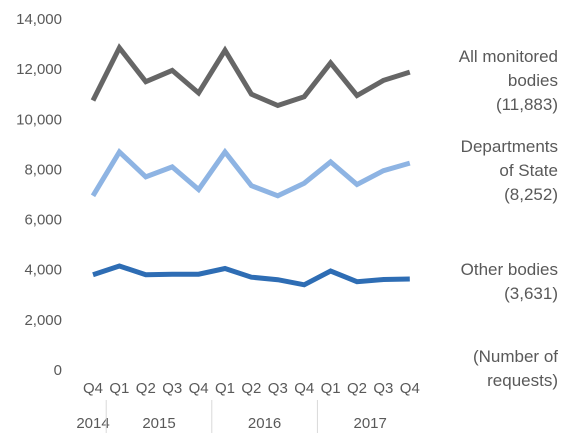  What do you see at coordinates (533, 80) in the screenshot?
I see `series-label-line: bodies` at bounding box center [533, 80].